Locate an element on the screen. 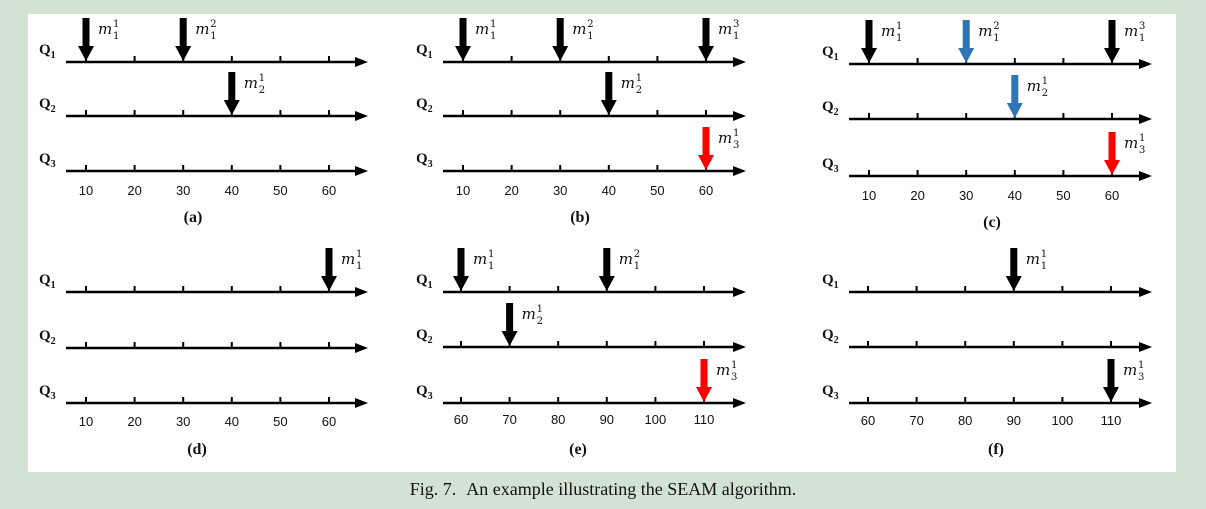  message-arrow-black: m 21 is located at coordinates (196, 39).